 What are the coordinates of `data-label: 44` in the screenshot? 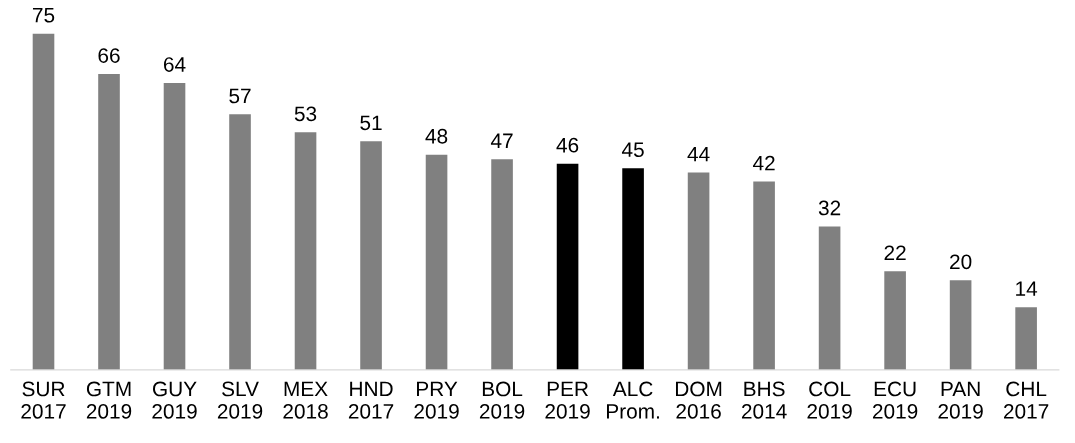 It's located at (698, 154).